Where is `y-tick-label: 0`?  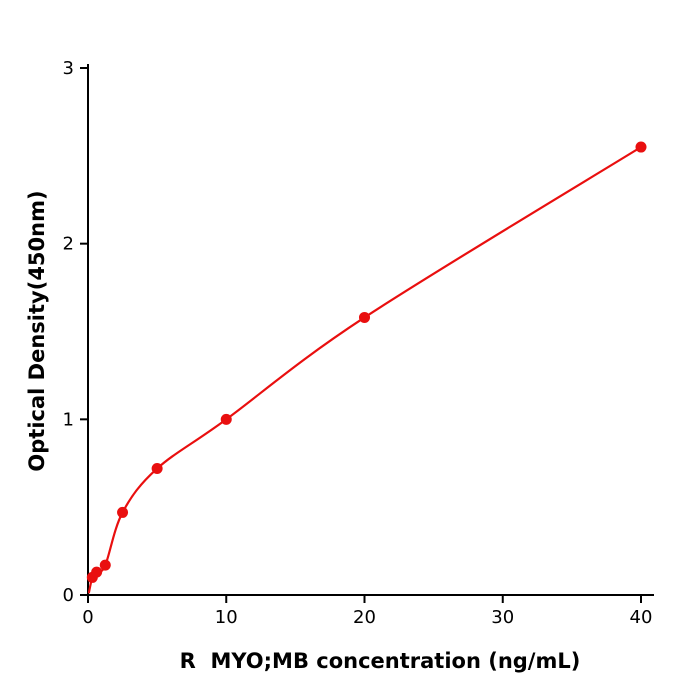
y-tick-label: 0 is located at coordinates (68, 595).